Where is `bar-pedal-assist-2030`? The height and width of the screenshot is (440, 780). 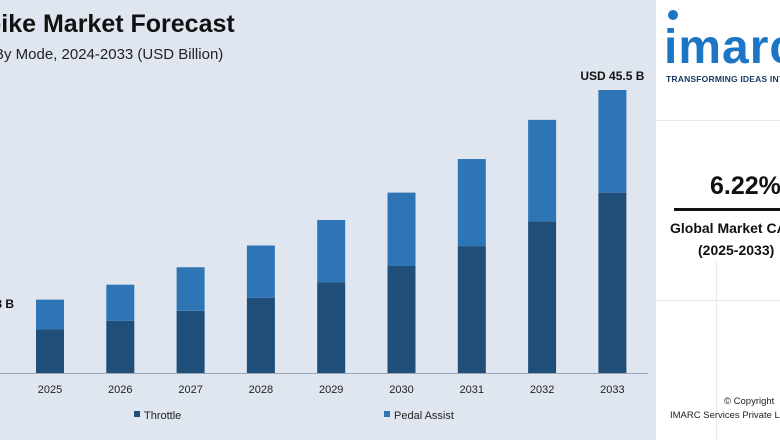 bar-pedal-assist-2030 is located at coordinates (401, 229).